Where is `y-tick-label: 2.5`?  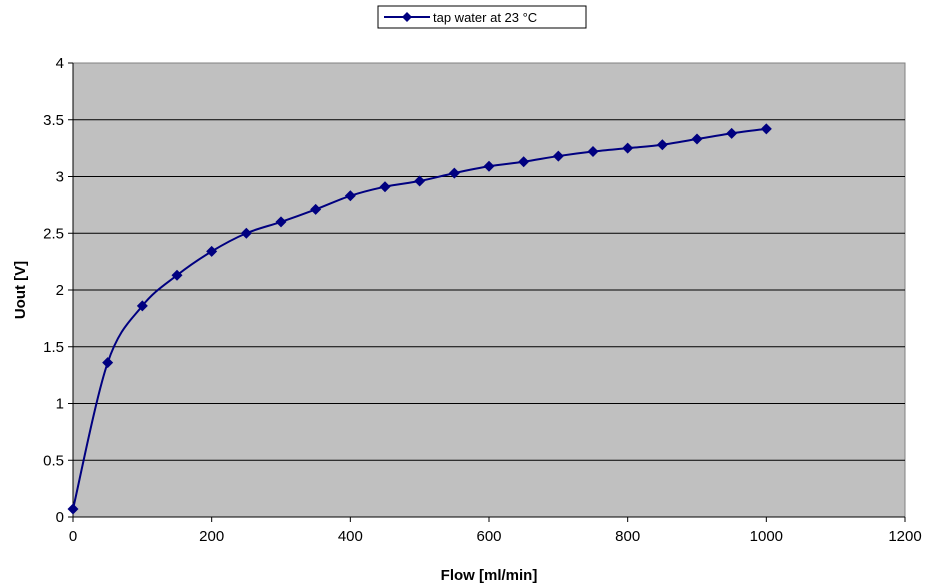
y-tick-label: 2.5 is located at coordinates (53, 233).